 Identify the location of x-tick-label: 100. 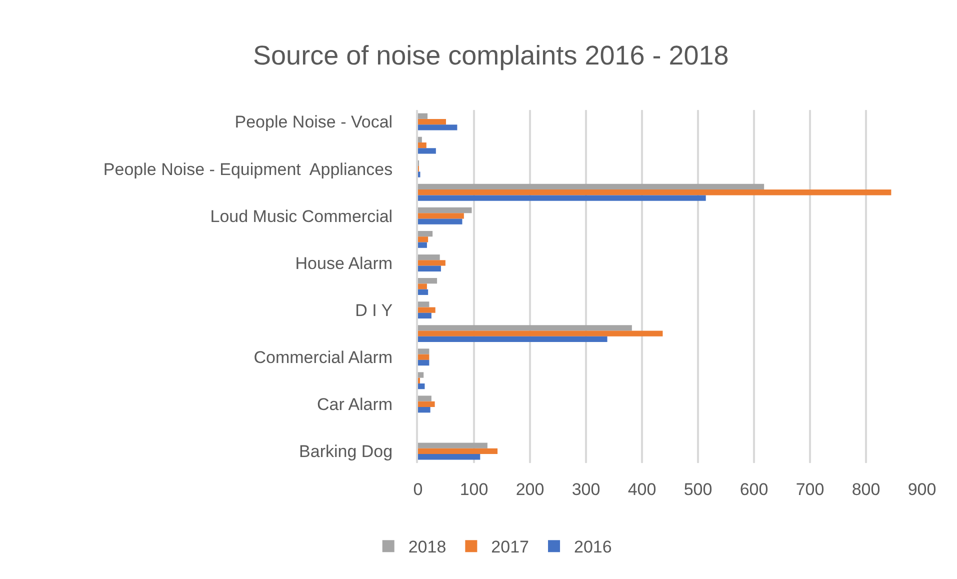
(474, 489).